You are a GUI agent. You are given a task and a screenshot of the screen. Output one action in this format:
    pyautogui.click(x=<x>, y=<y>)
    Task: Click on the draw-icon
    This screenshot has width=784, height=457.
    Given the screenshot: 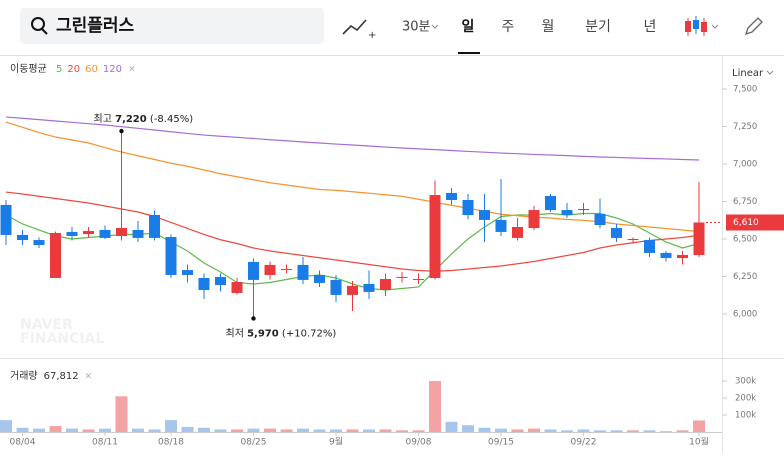 What is the action you would take?
    pyautogui.click(x=753, y=26)
    